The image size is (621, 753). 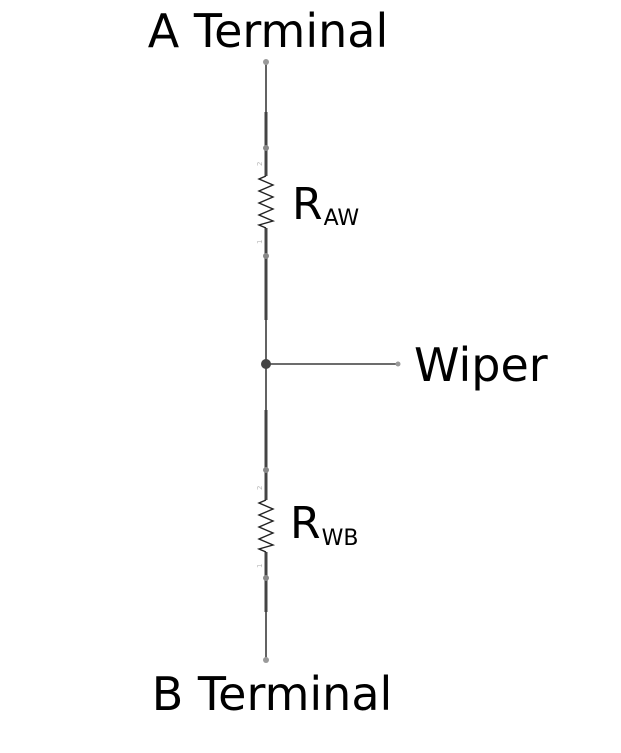 What do you see at coordinates (266, 470) in the screenshot?
I see `rwb-pin2-dot-icon` at bounding box center [266, 470].